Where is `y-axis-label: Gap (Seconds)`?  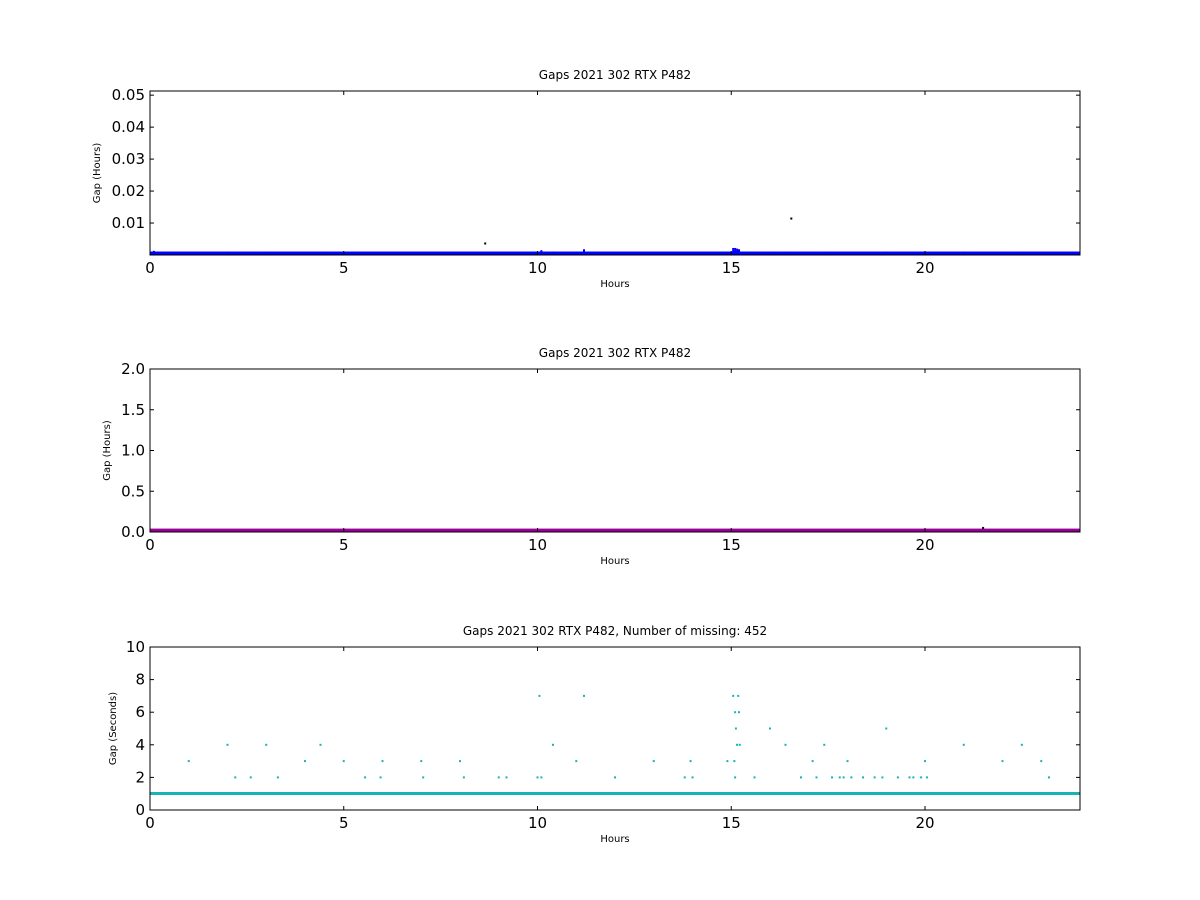
y-axis-label: Gap (Seconds) is located at coordinates (113, 728).